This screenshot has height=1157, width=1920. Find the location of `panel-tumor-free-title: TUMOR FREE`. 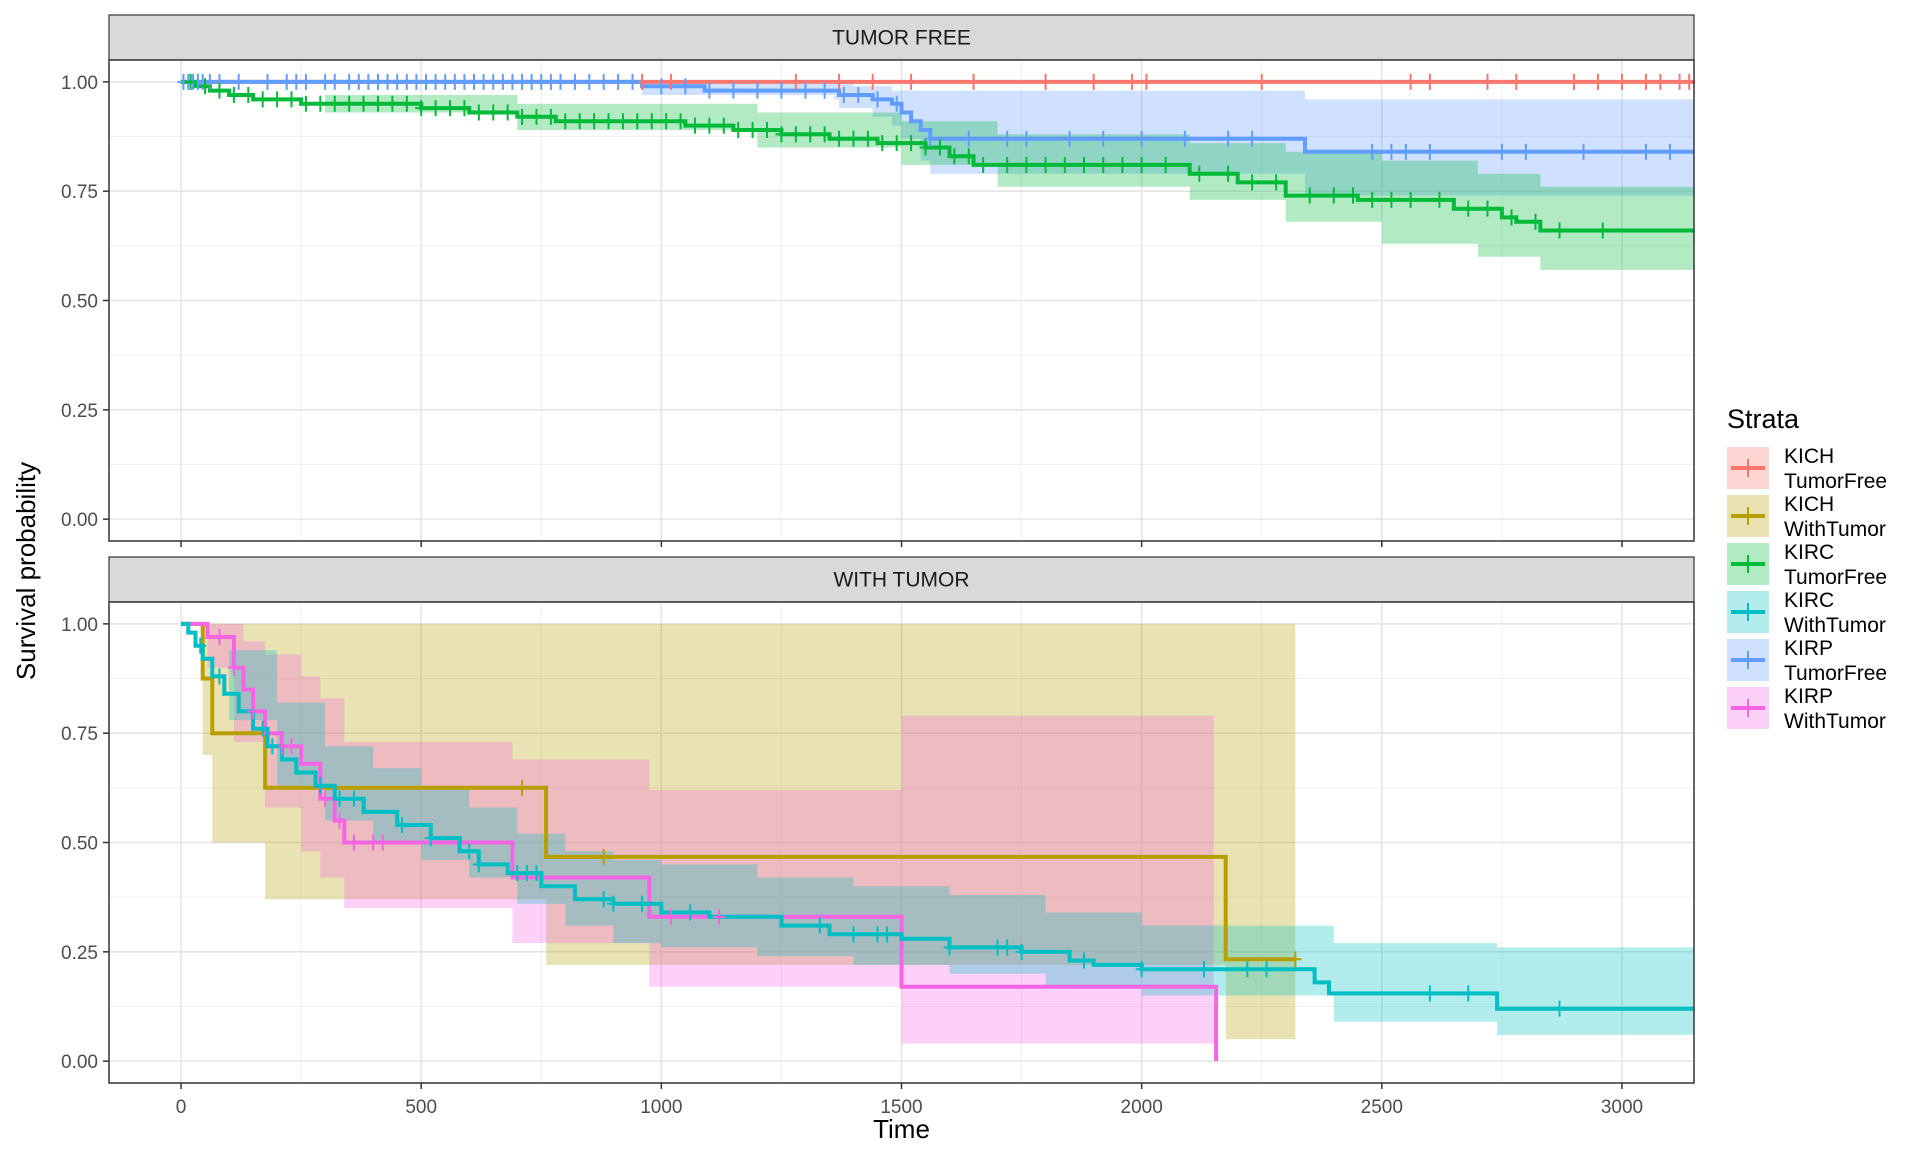

panel-tumor-free-title: TUMOR FREE is located at coordinates (901, 38).